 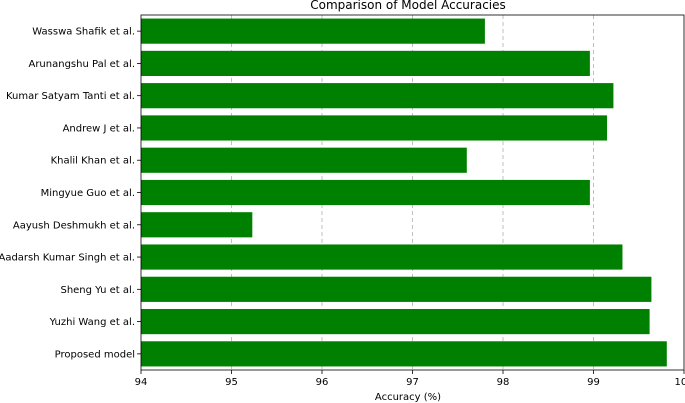 What do you see at coordinates (81, 64) in the screenshot?
I see `y-tick-label: Arunangshu Pal et al.` at bounding box center [81, 64].